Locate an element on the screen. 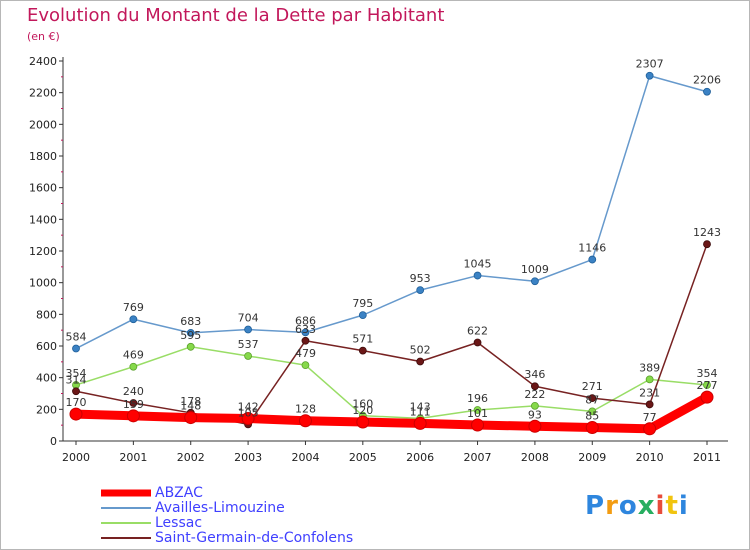  chart-unit: (en €) is located at coordinates (43, 36).